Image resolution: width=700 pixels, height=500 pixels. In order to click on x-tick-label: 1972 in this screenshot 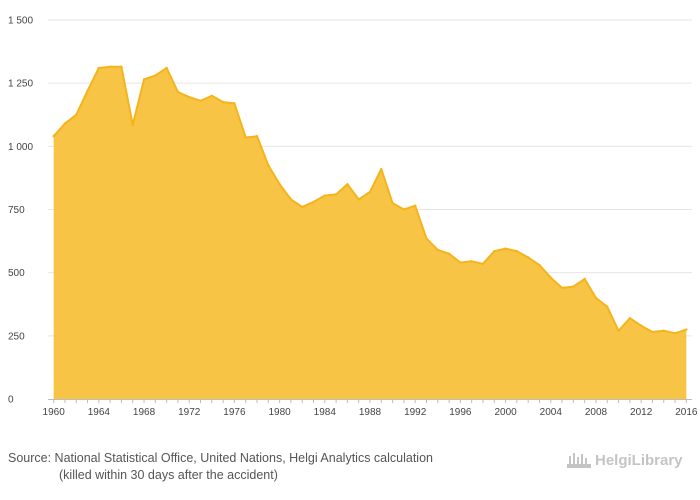, I will do `click(189, 412)`.